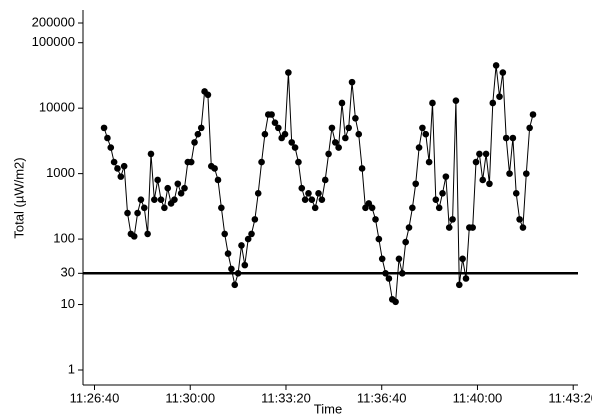  What do you see at coordinates (95, 397) in the screenshot?
I see `x-tick-label: 11:26:40` at bounding box center [95, 397].